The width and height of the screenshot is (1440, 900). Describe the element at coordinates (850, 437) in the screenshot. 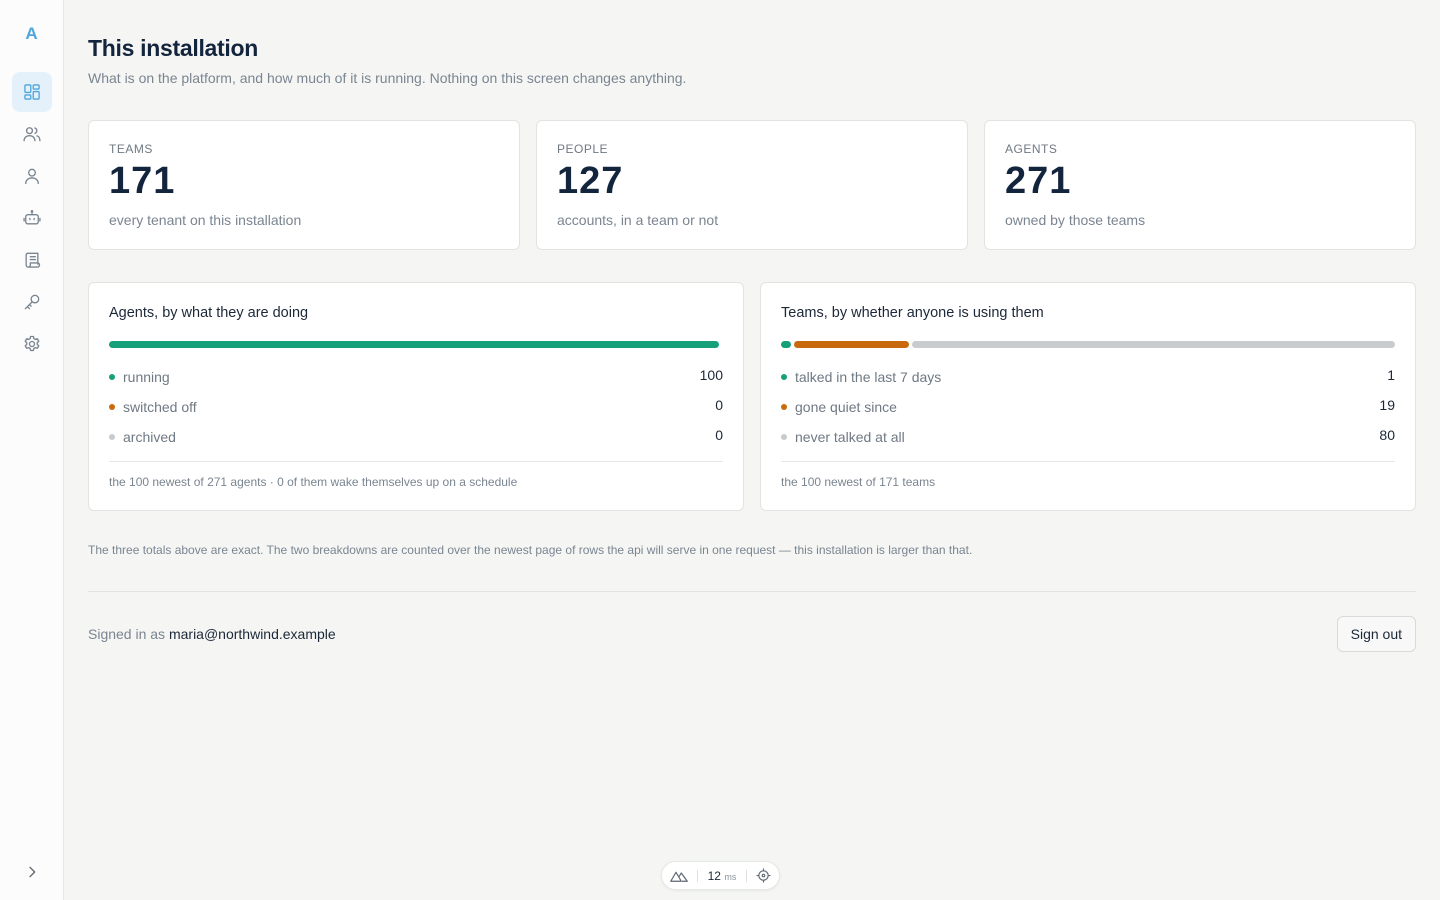

I see `row-label: never talked at all` at that location.